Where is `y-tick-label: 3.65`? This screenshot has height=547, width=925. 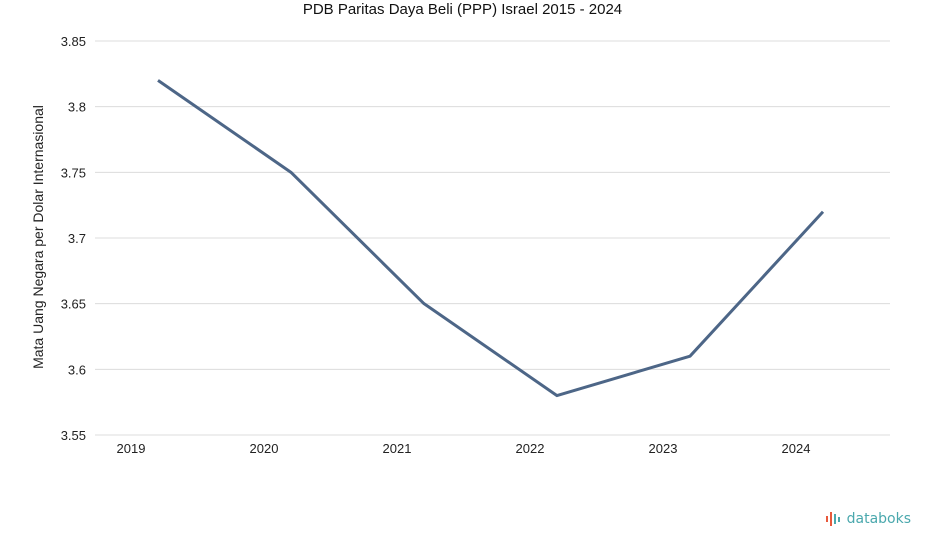 y-tick-label: 3.65 is located at coordinates (73, 304).